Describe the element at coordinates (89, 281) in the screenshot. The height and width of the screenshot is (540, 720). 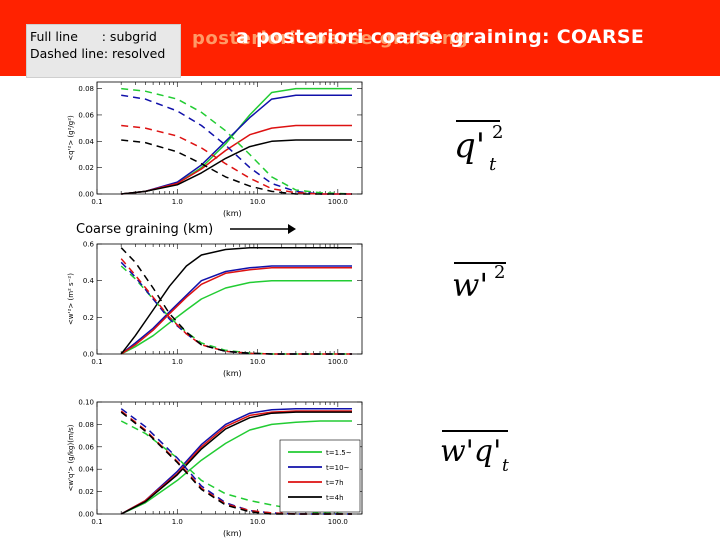
I see `y-tick-label: 0.4` at that location.